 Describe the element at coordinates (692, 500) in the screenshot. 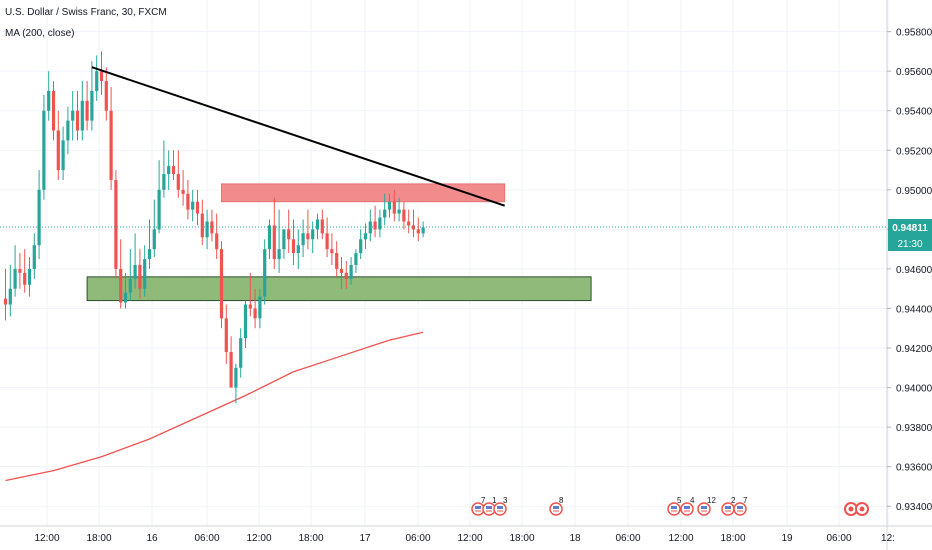

I see `event-count: 4` at that location.